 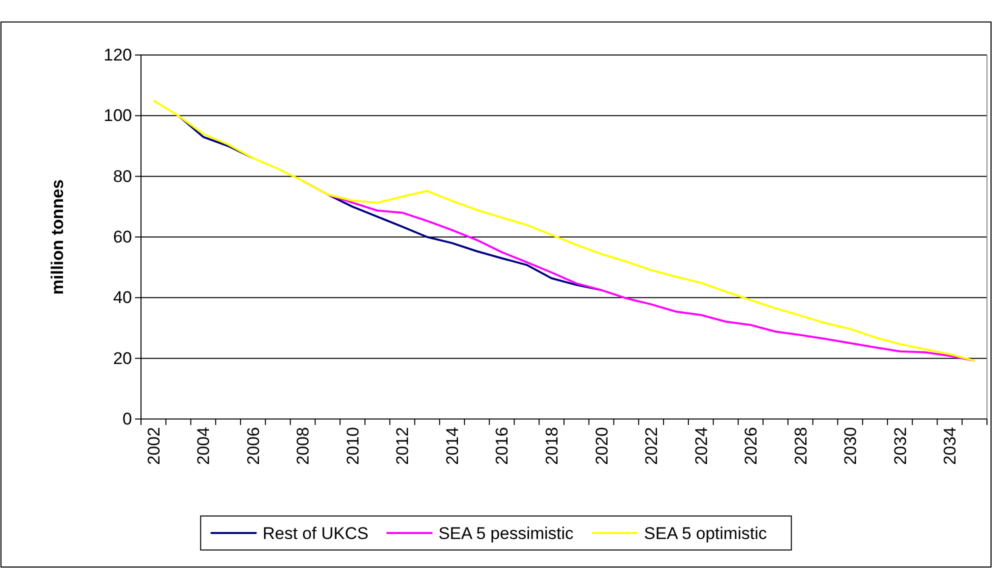 What do you see at coordinates (253, 446) in the screenshot?
I see `x-tick-label: 2006` at bounding box center [253, 446].